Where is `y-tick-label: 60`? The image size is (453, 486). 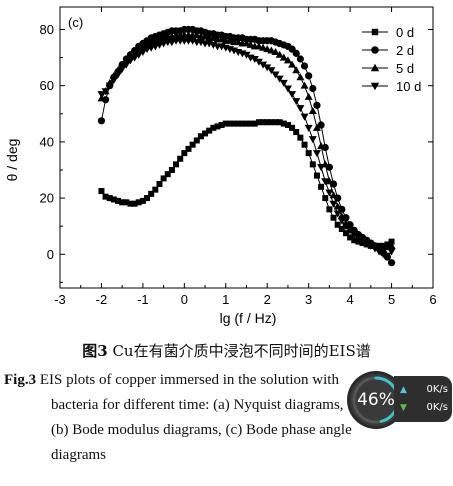
y-tick-label: 60 is located at coordinates (47, 85).